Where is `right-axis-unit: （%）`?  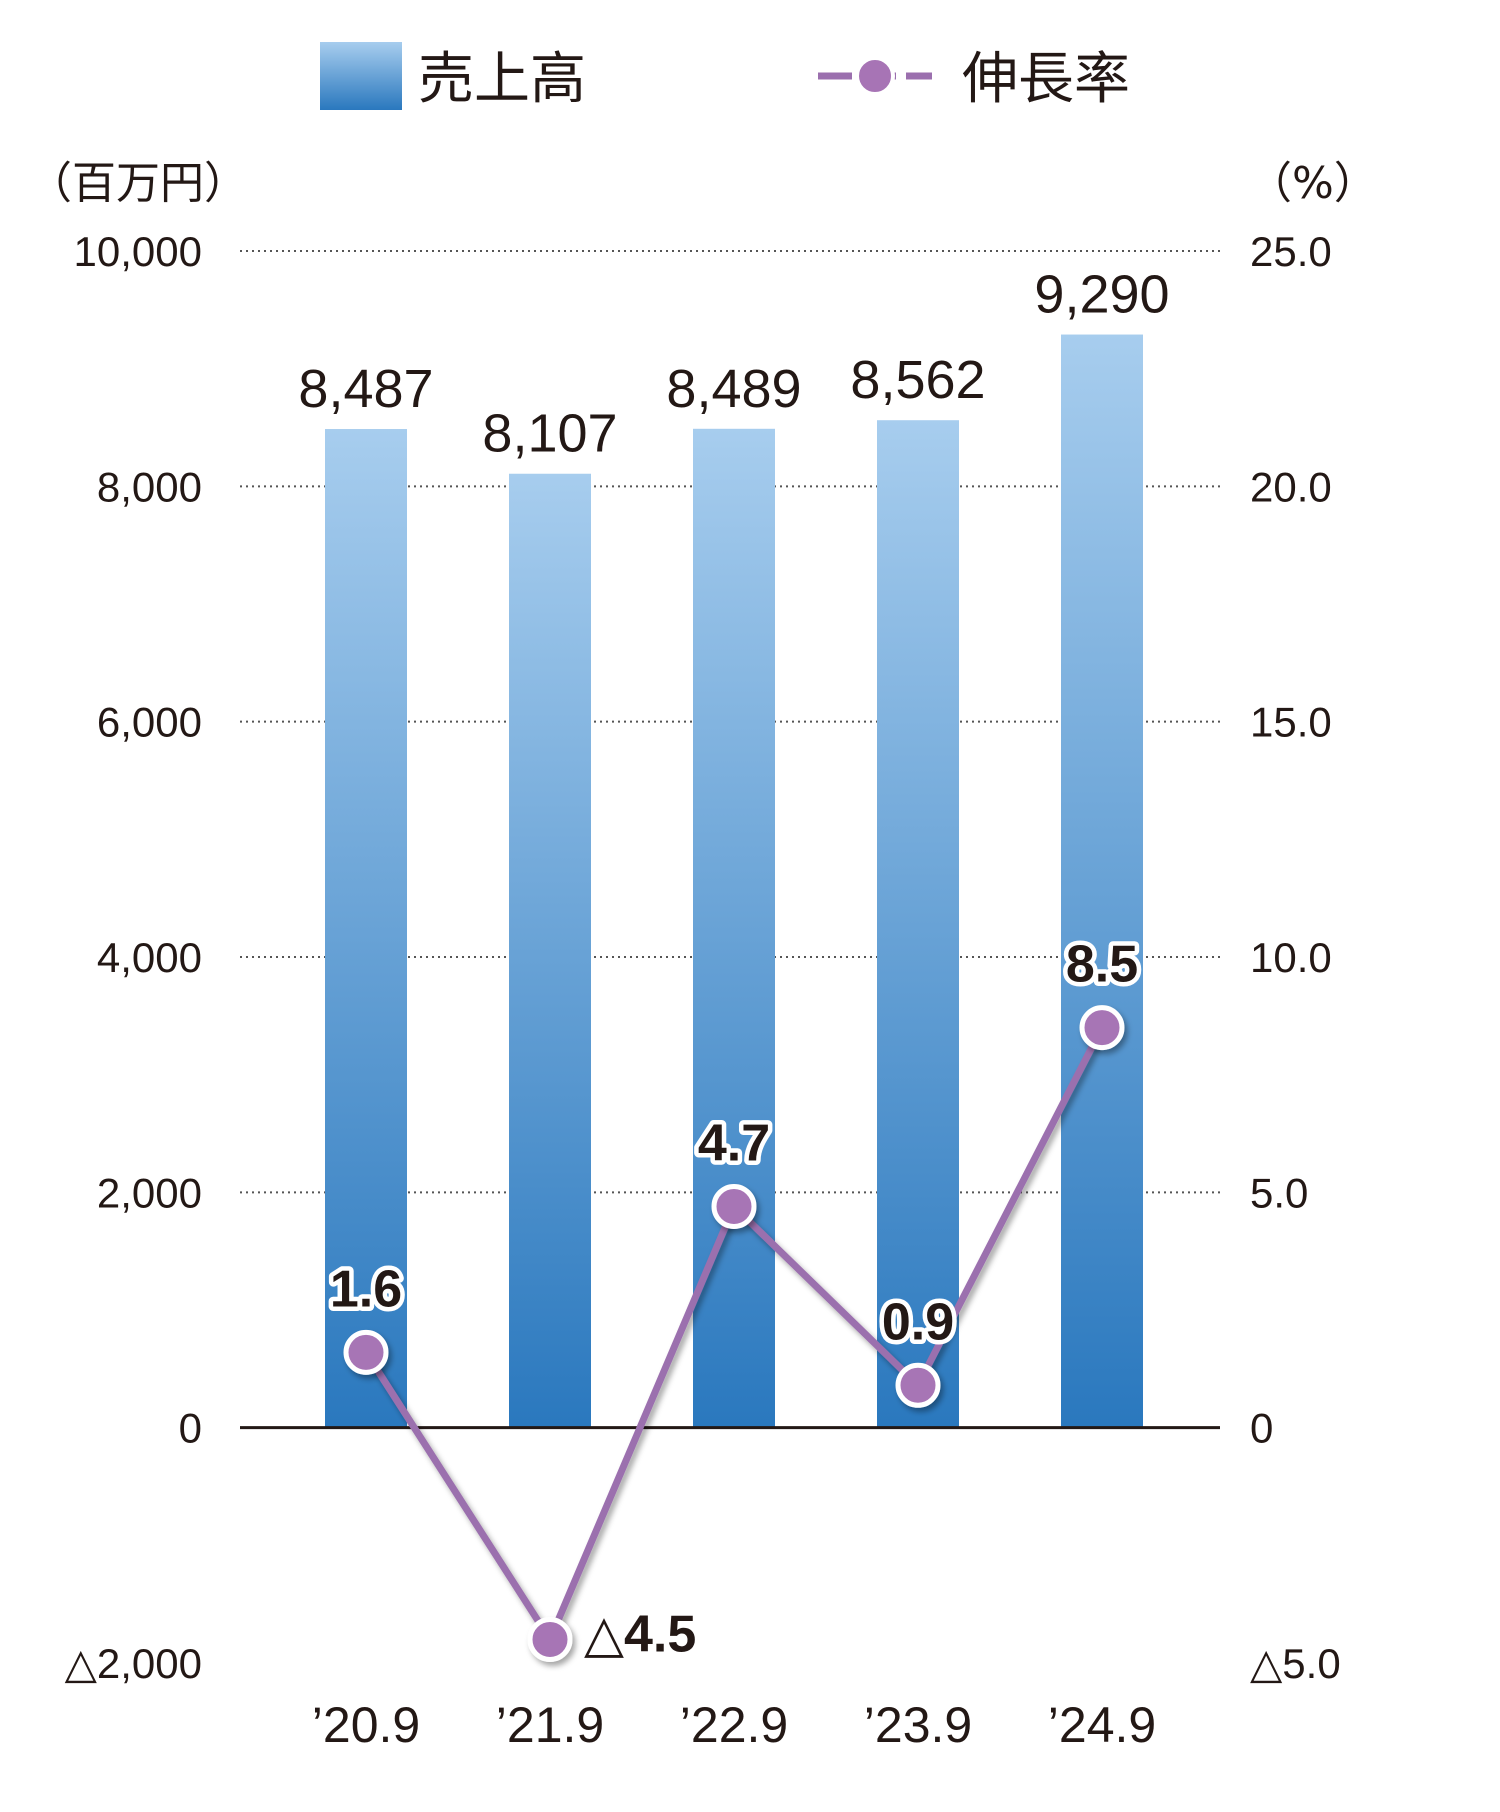
right-axis-unit: （%） is located at coordinates (1313, 183).